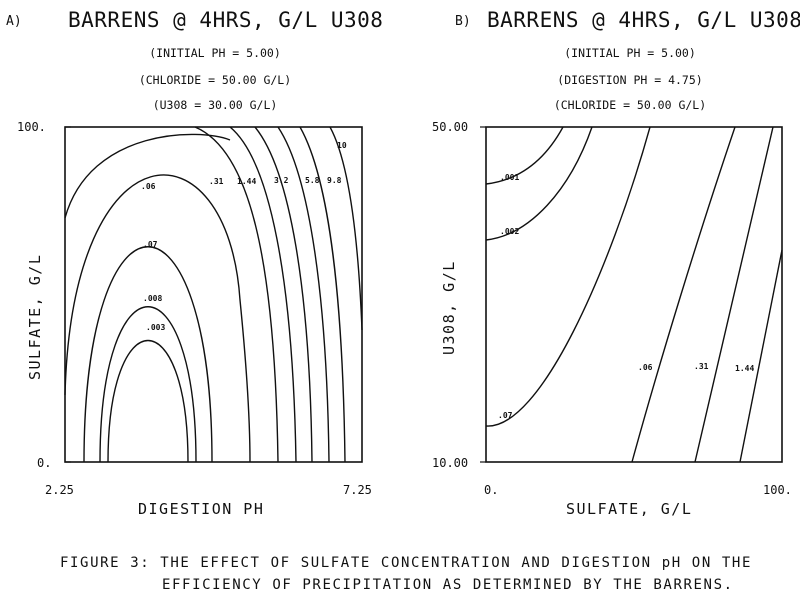 This screenshot has height=598, width=800. What do you see at coordinates (483, 294) in the screenshot?
I see `panel-b-ticks` at bounding box center [483, 294].